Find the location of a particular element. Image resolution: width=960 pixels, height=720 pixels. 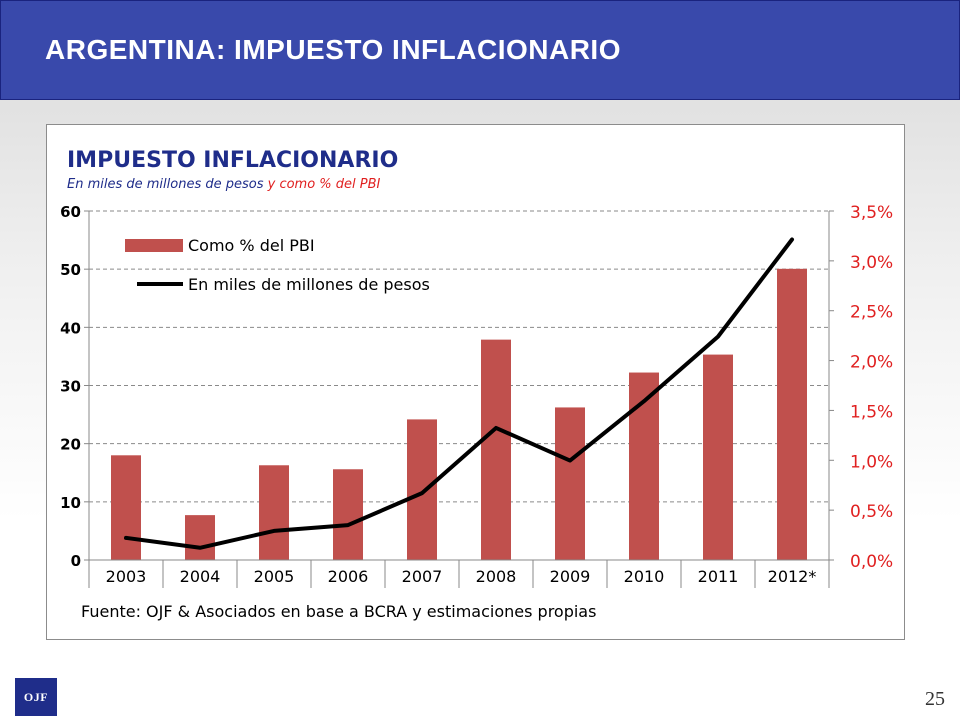

x-tick-label: 2008 is located at coordinates (496, 576).